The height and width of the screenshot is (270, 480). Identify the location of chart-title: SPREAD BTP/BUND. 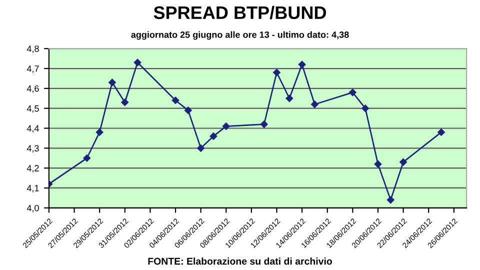
(240, 13).